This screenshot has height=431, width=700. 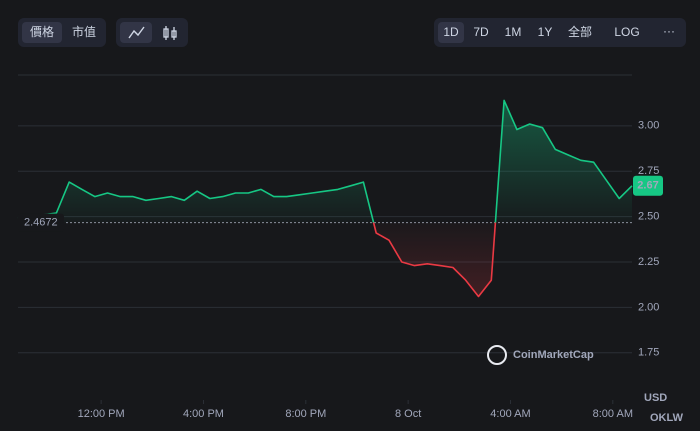 I want to click on range-button: 全部, so click(x=580, y=31).